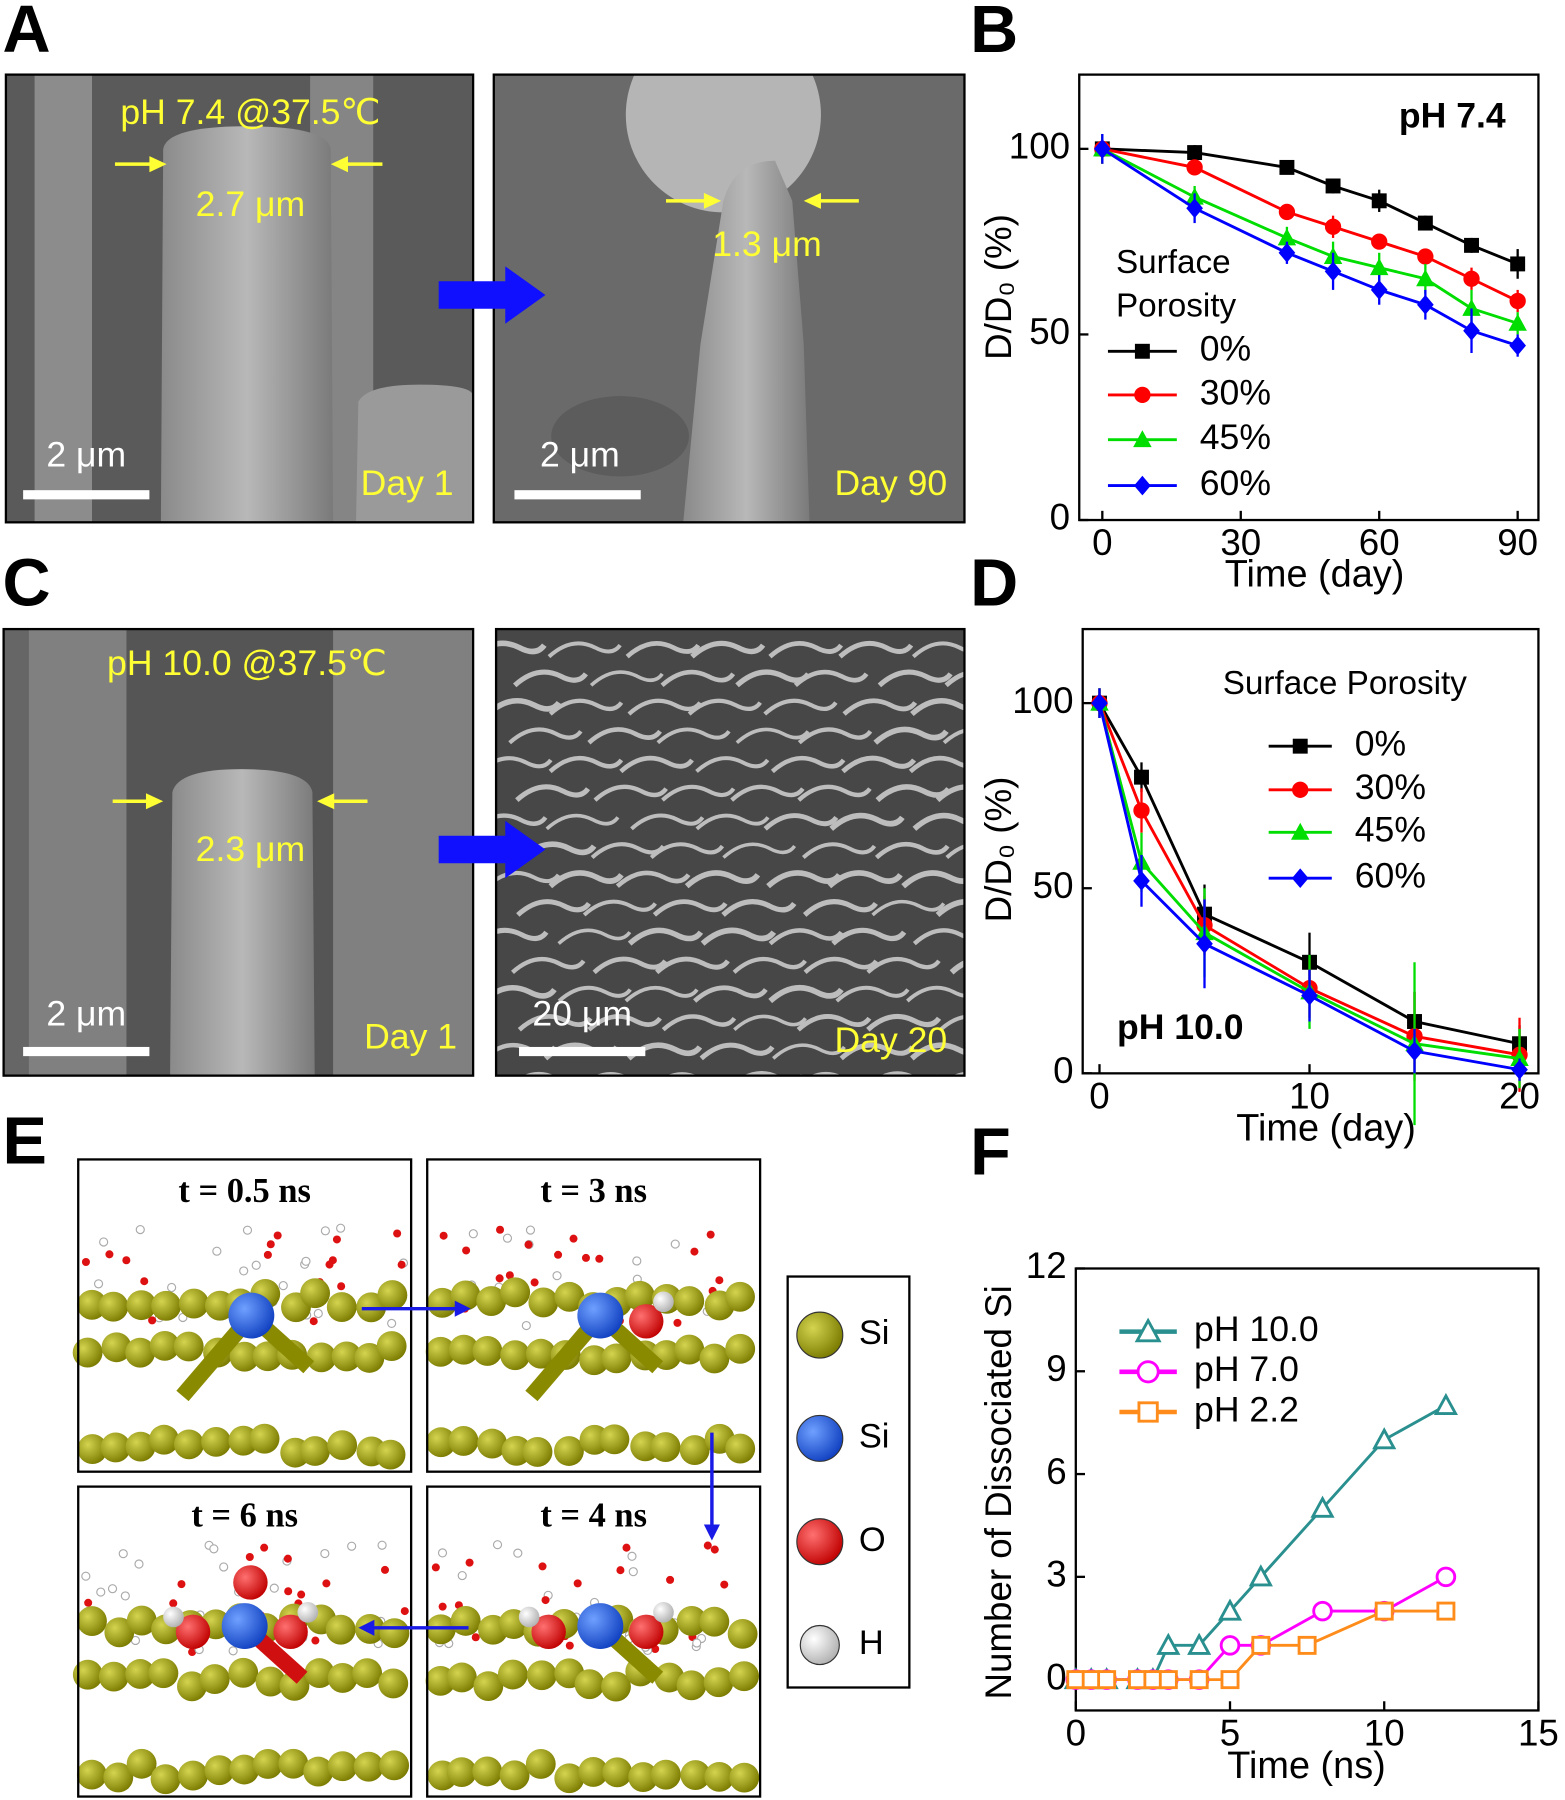 The image size is (1565, 1800). Describe the element at coordinates (250, 112) in the screenshot. I see `condition-label: pH 7.4 @37.5℃` at that location.